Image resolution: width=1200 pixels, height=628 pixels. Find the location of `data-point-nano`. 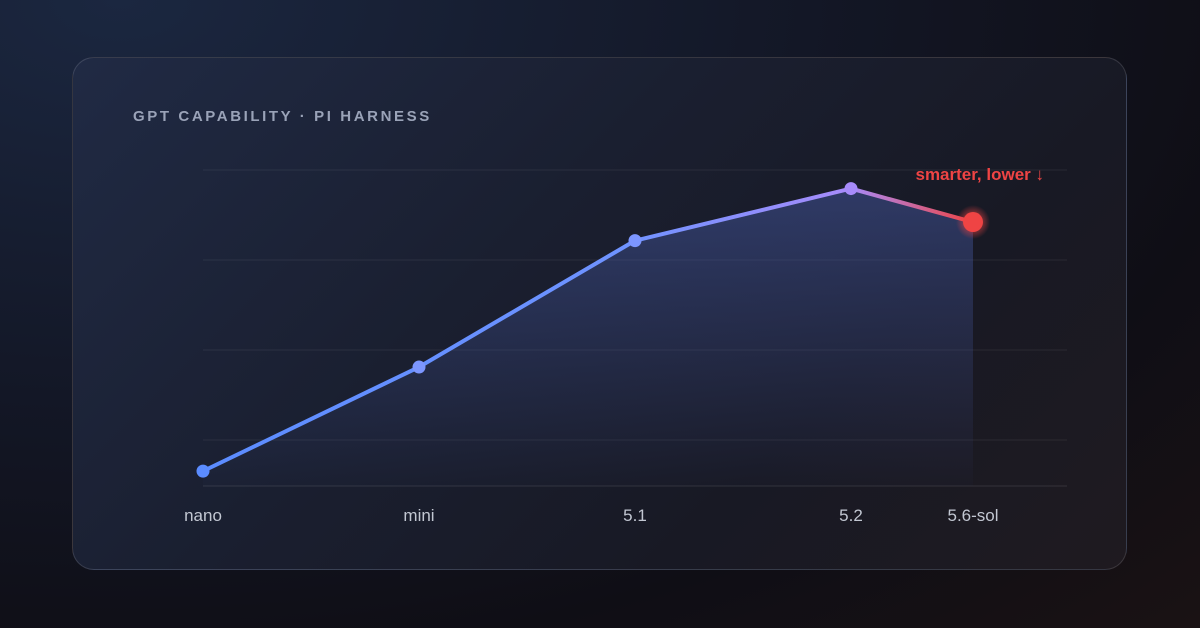

data-point-nano is located at coordinates (203, 471).